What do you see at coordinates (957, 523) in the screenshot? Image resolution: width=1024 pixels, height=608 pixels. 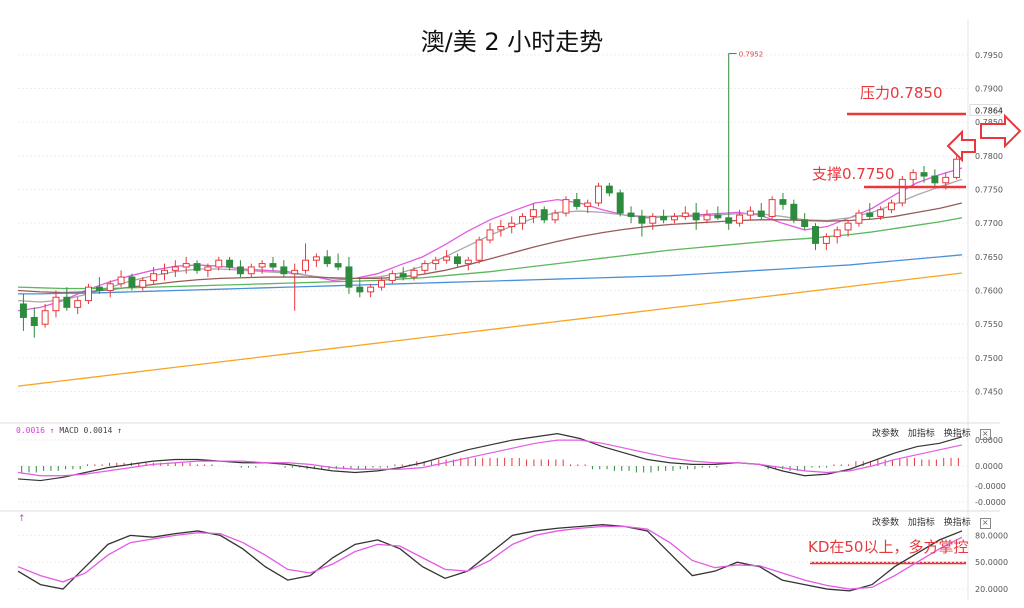 I see `kd-switch-indicator-button: 换指标` at bounding box center [957, 523].